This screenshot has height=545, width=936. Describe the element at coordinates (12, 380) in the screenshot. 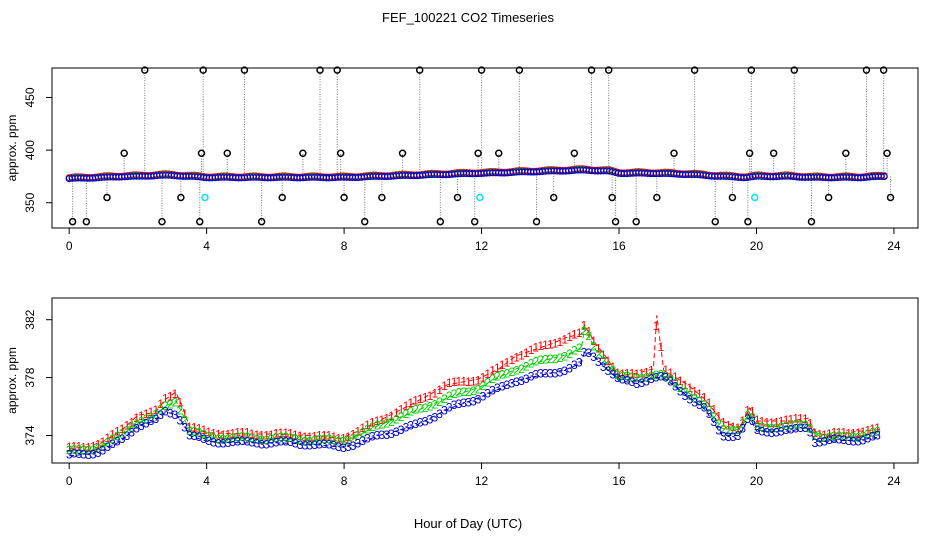

I see `bottom-y-axis-label: approx. ppm` at that location.